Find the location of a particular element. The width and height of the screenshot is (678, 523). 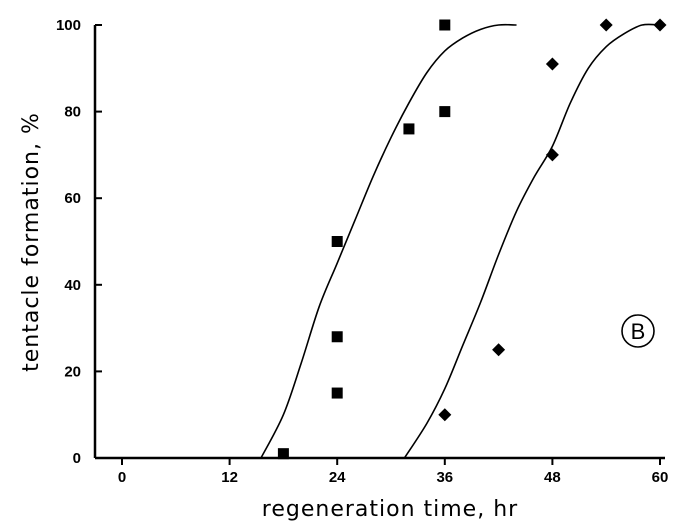

x-tick-label: 60 is located at coordinates (660, 477).